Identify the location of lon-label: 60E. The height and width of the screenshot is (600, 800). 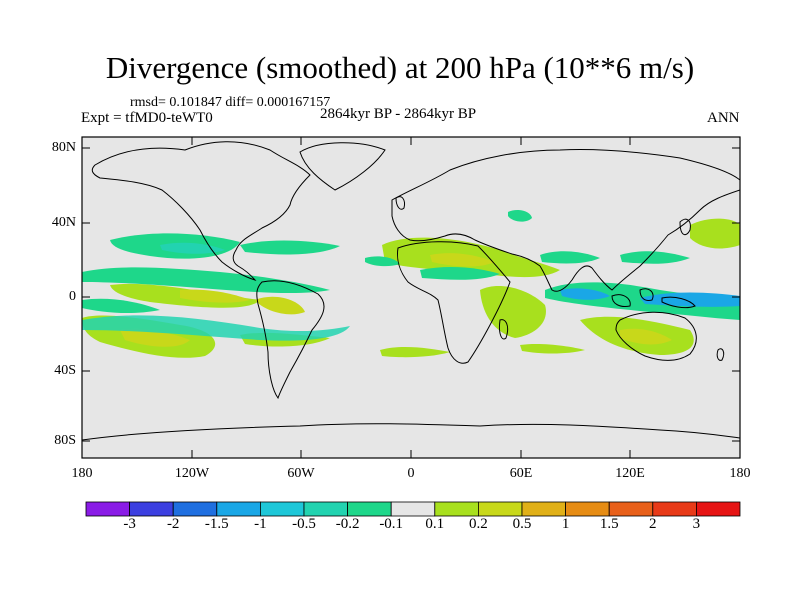
(521, 473).